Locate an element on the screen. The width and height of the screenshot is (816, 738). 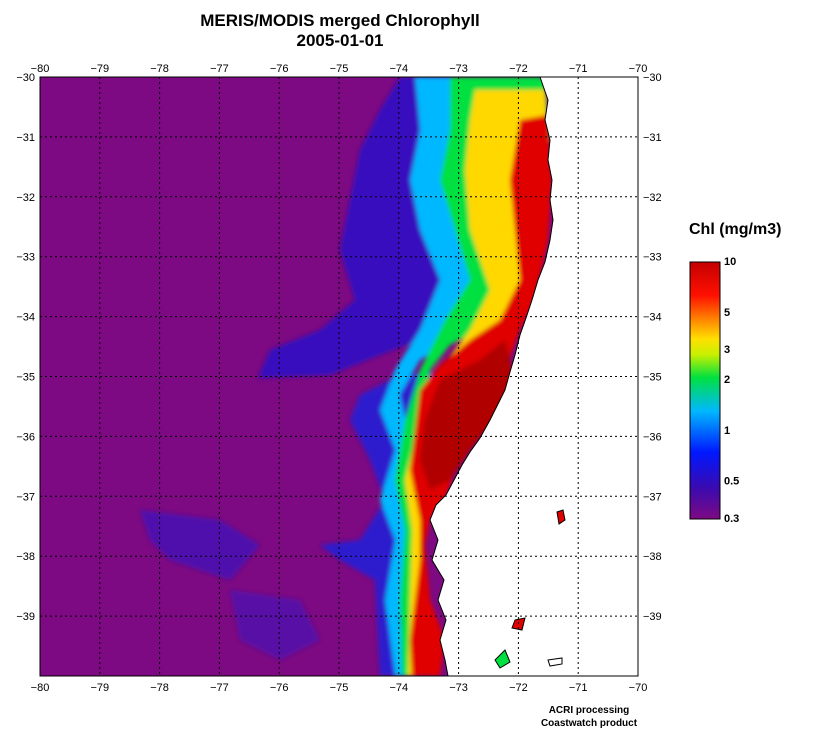
latitude-labels-right: −30 −31 −32 −33 −34 −35 −36 −37 −38 −39 is located at coordinates (652, 347).